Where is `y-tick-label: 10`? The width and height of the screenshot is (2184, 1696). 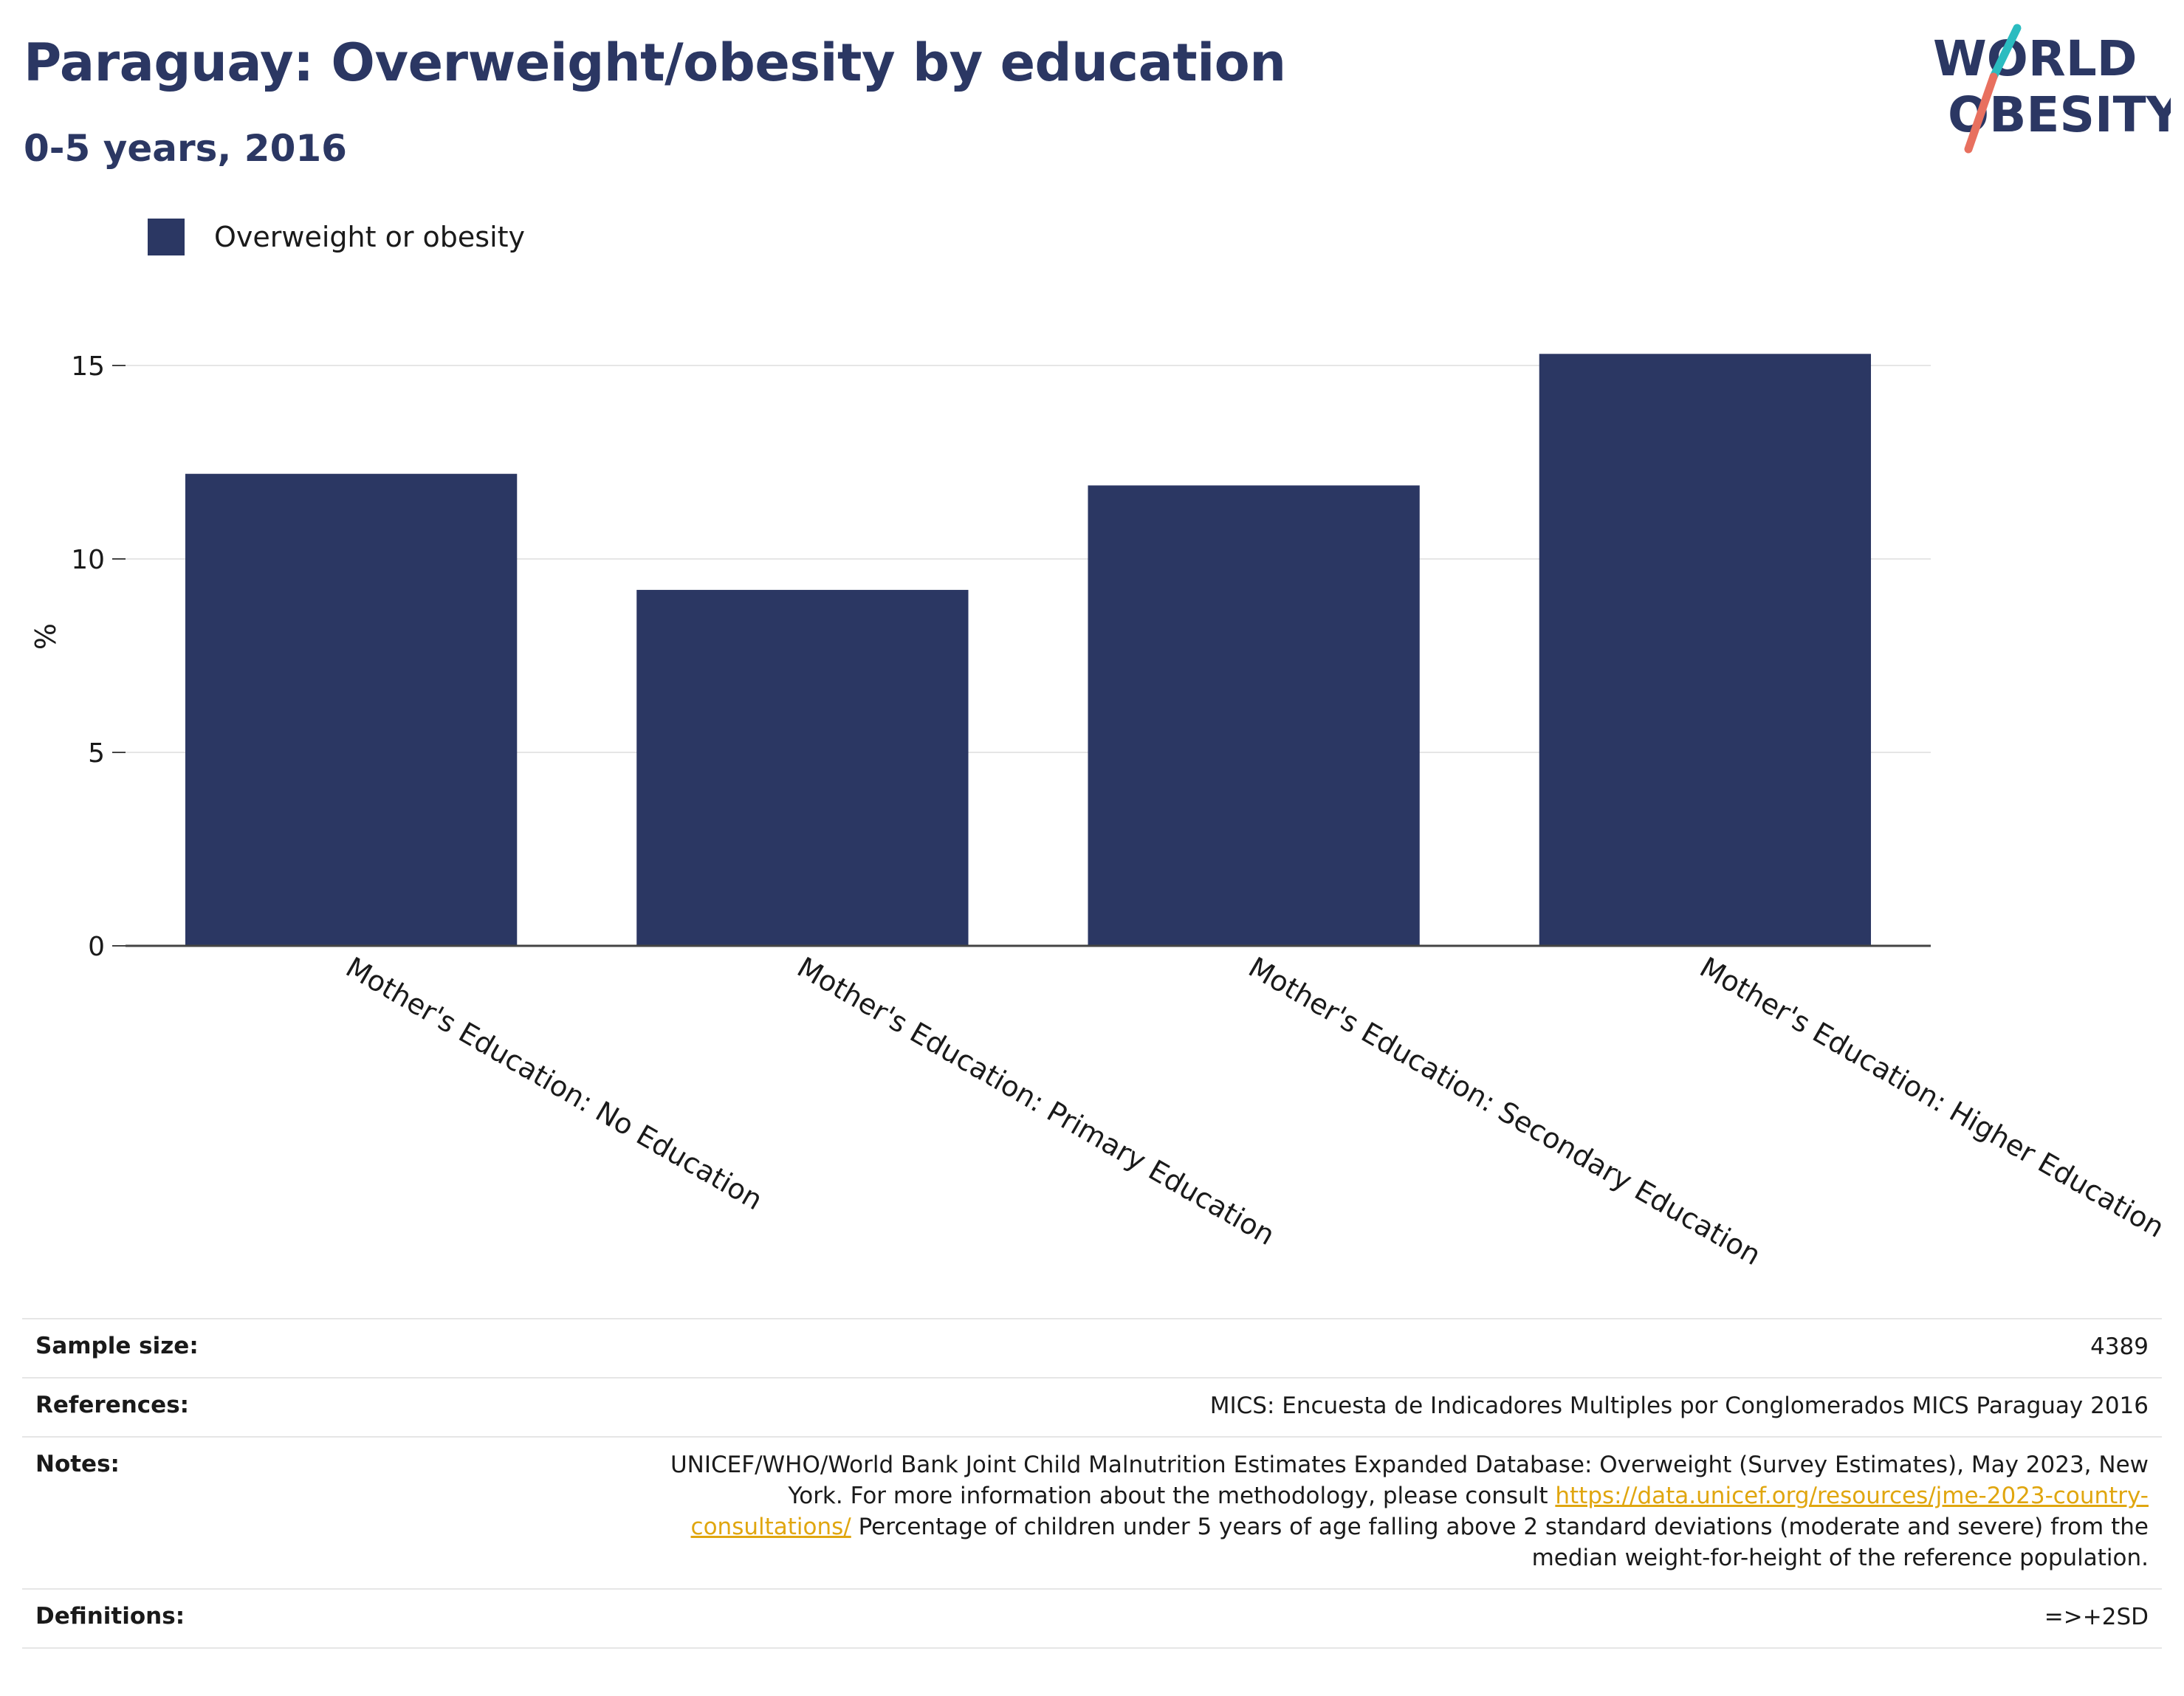
y-tick-label: 10 is located at coordinates (88, 560).